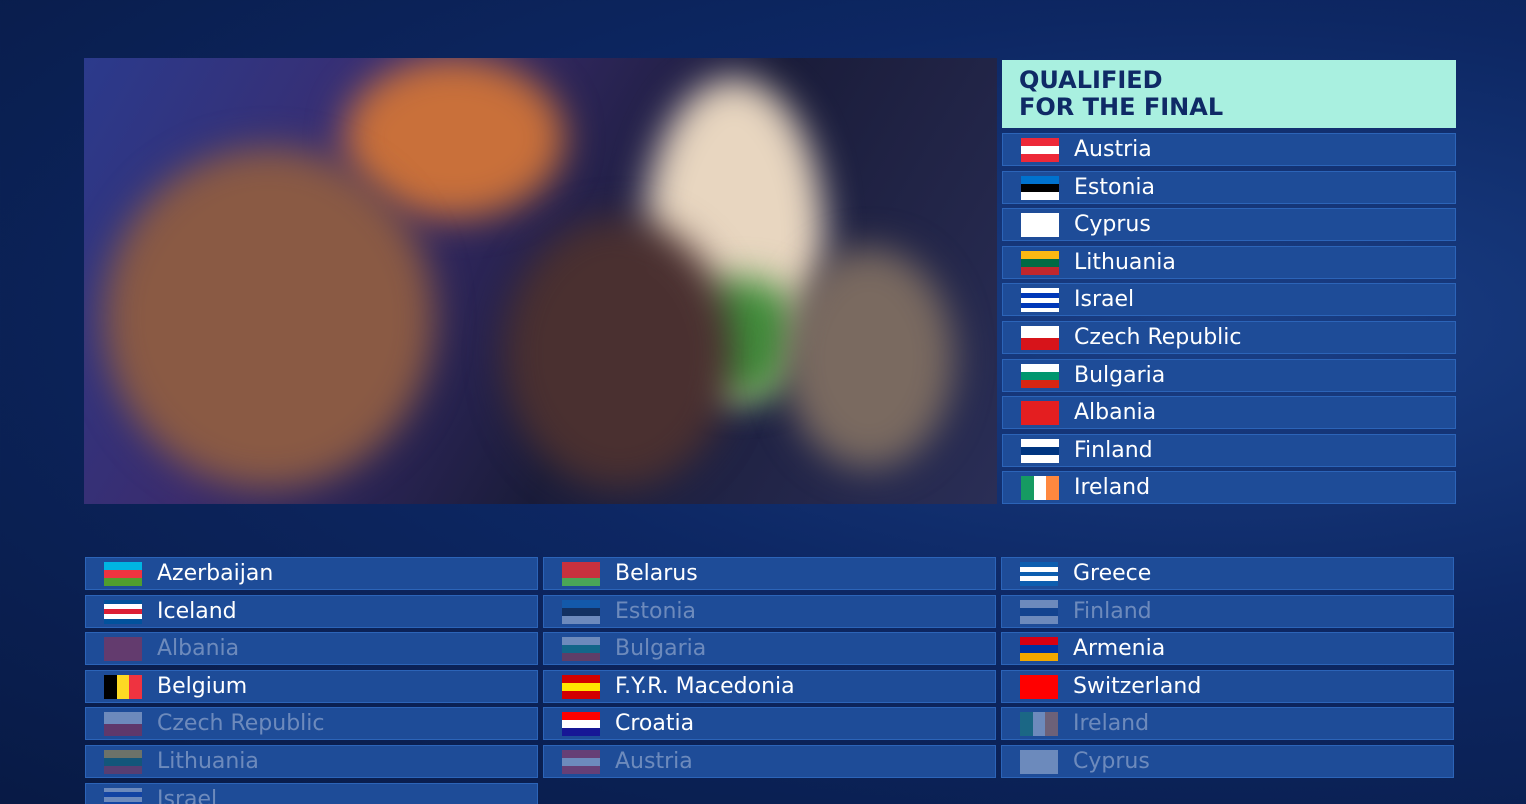  What do you see at coordinates (1229, 94) in the screenshot?
I see `qualified-header: QUALIFIED FOR THE FINAL` at bounding box center [1229, 94].